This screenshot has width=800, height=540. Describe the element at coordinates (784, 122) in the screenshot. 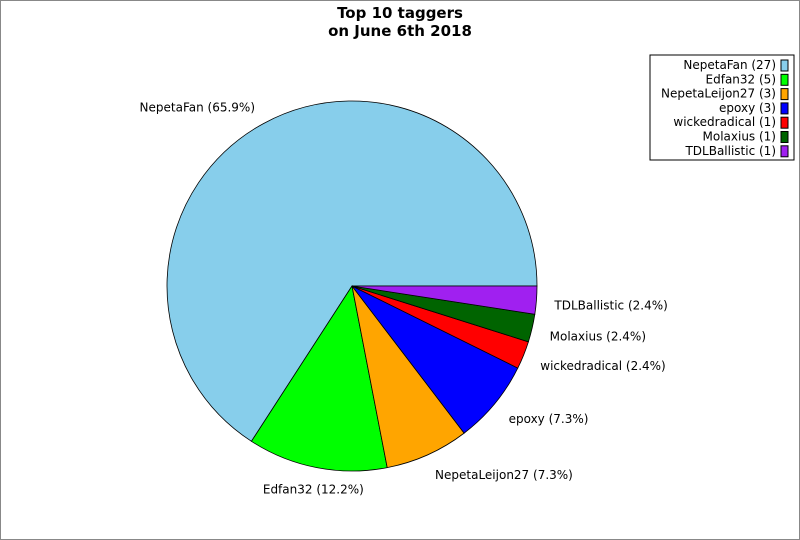

I see `legend-swatch-wickedradical` at that location.